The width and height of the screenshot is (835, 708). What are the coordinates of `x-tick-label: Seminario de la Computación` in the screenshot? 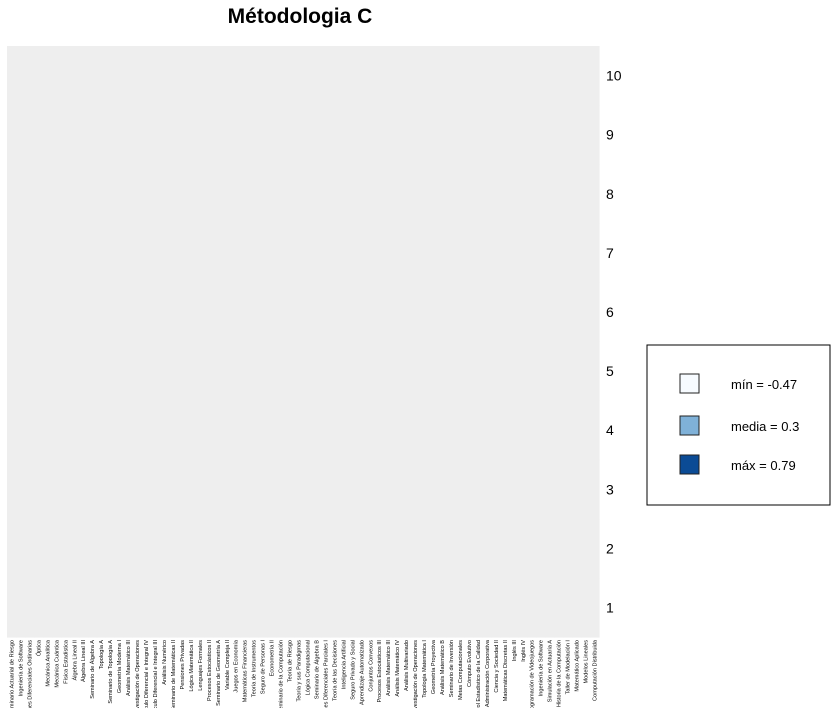 It's located at (282, 674).